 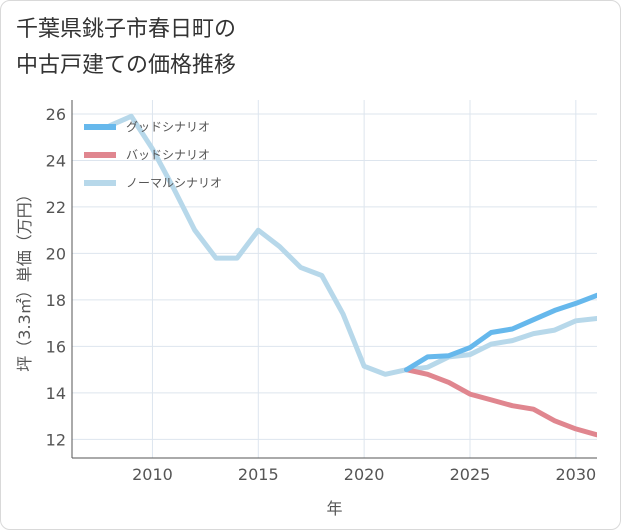 I want to click on x-axis-label: 年, so click(x=334, y=508).